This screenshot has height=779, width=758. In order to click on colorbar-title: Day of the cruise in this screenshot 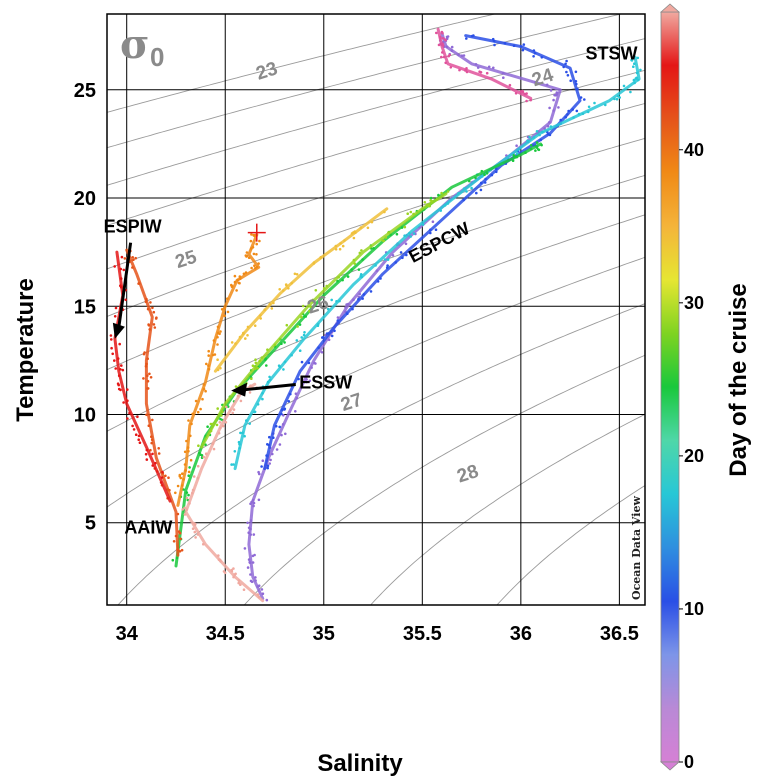, I will do `click(738, 379)`.